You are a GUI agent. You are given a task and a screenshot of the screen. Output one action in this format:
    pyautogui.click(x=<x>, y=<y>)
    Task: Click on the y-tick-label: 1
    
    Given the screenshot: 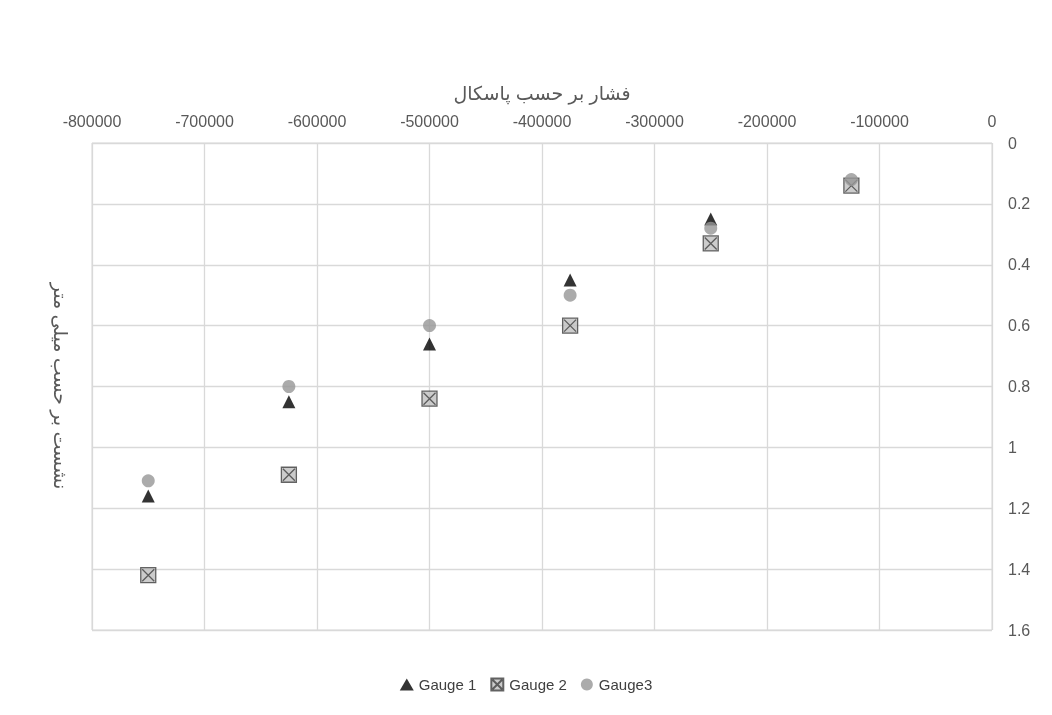 What is the action you would take?
    pyautogui.click(x=1012, y=447)
    